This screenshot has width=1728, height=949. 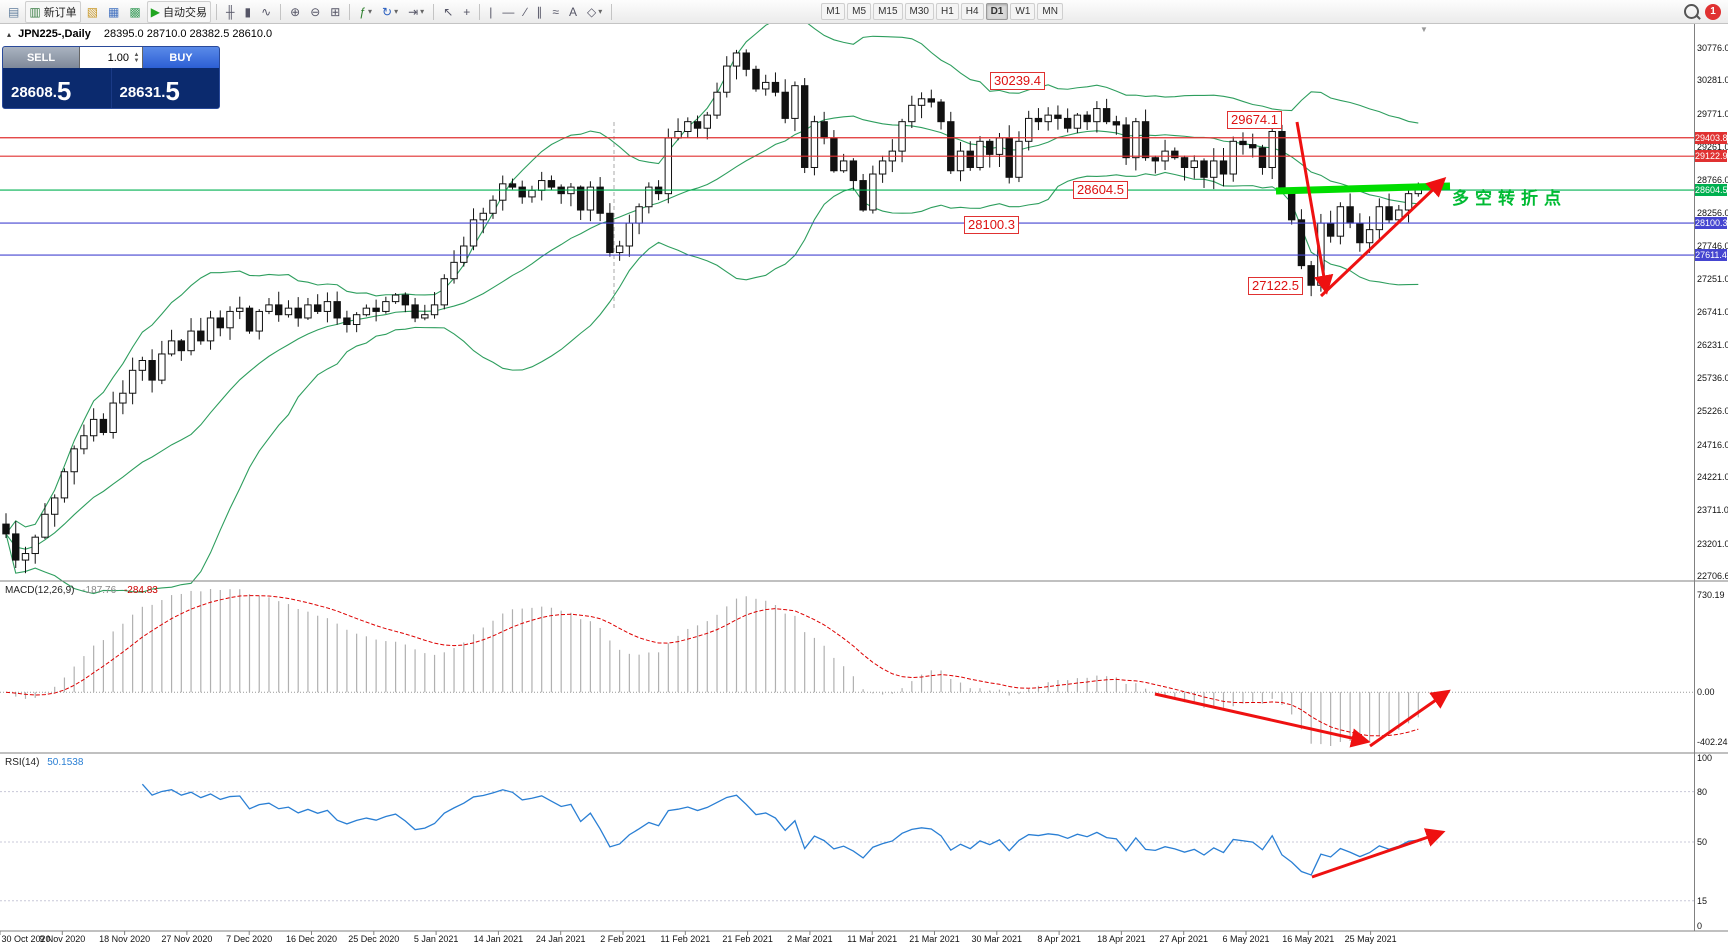 What do you see at coordinates (490, 12) in the screenshot?
I see `vertical-line-icon: |` at bounding box center [490, 12].